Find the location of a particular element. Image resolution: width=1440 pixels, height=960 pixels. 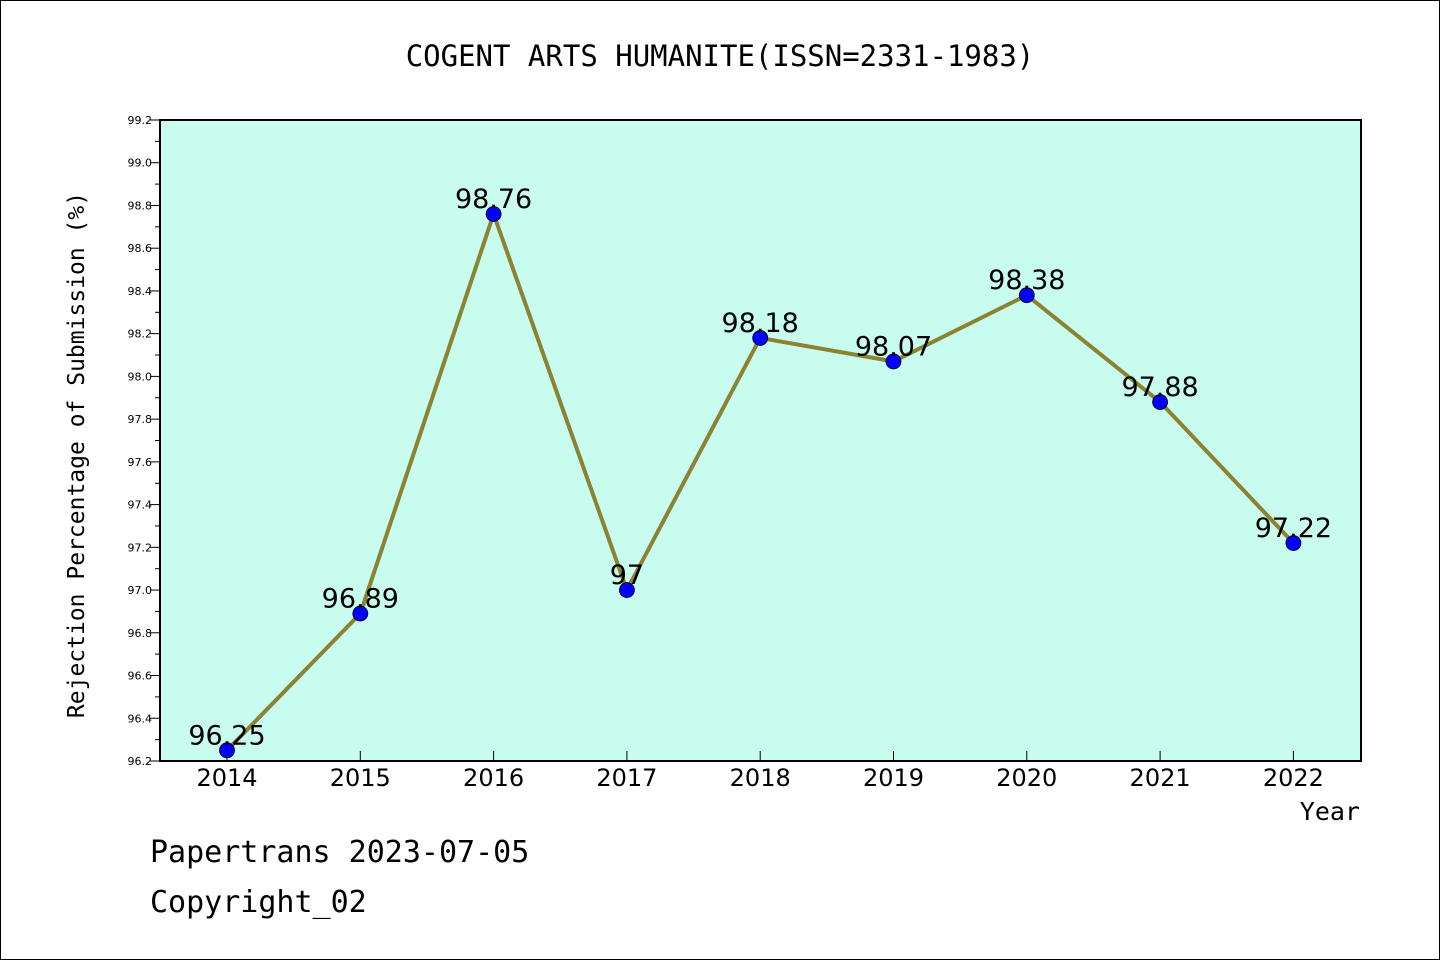

footer-date: Papertrans 2023-07-05 is located at coordinates (340, 852).